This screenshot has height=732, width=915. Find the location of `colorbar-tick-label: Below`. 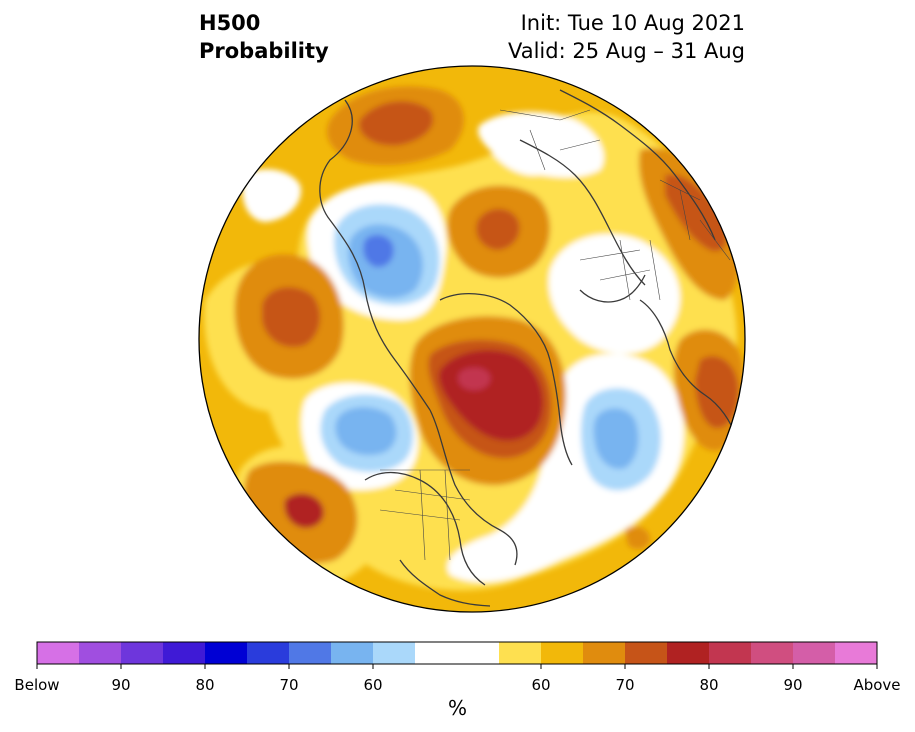

colorbar-tick-label: Below is located at coordinates (37, 685).